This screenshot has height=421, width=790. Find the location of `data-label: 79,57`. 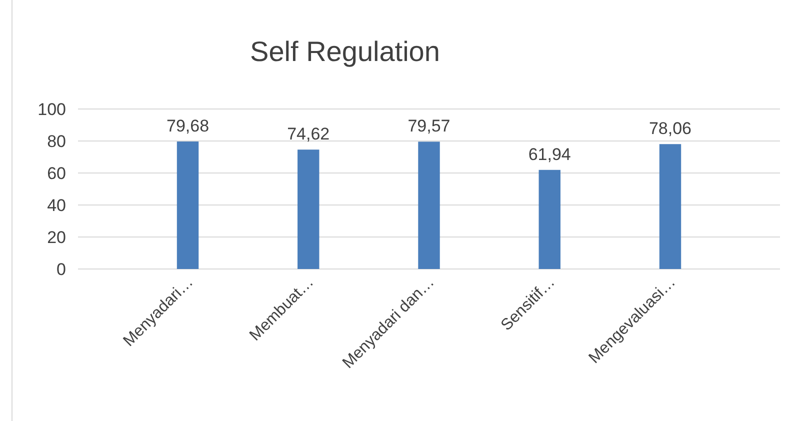

data-label: 79,57 is located at coordinates (429, 126).